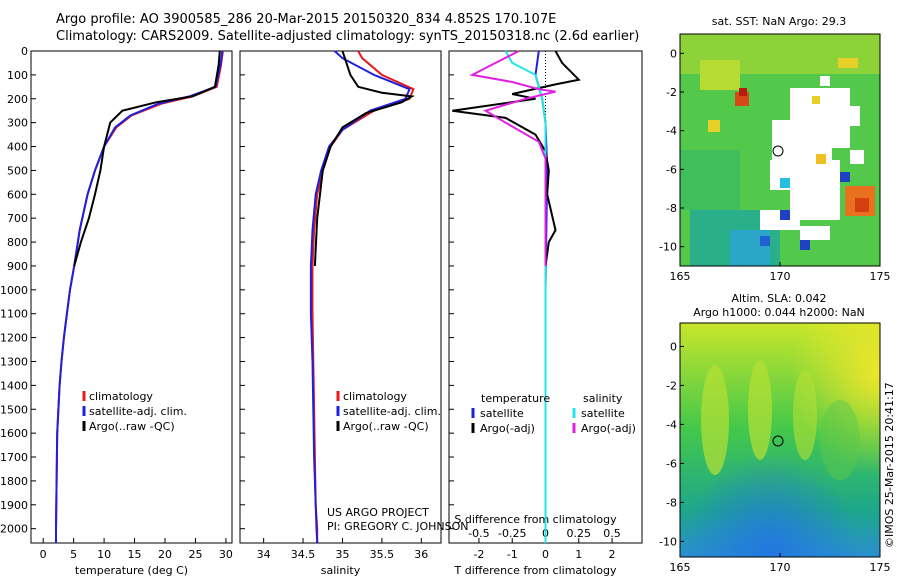 Image resolution: width=900 pixels, height=580 pixels. I want to click on difference-xtick-label: 2, so click(612, 554).